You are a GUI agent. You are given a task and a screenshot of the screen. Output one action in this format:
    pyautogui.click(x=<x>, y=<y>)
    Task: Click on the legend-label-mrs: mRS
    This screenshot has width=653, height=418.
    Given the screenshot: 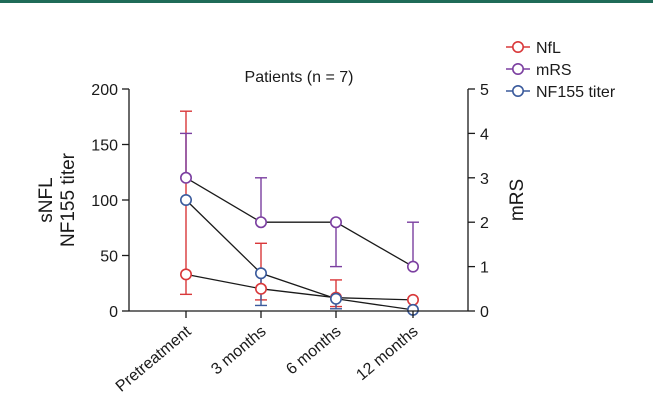 What is the action you would take?
    pyautogui.click(x=554, y=70)
    